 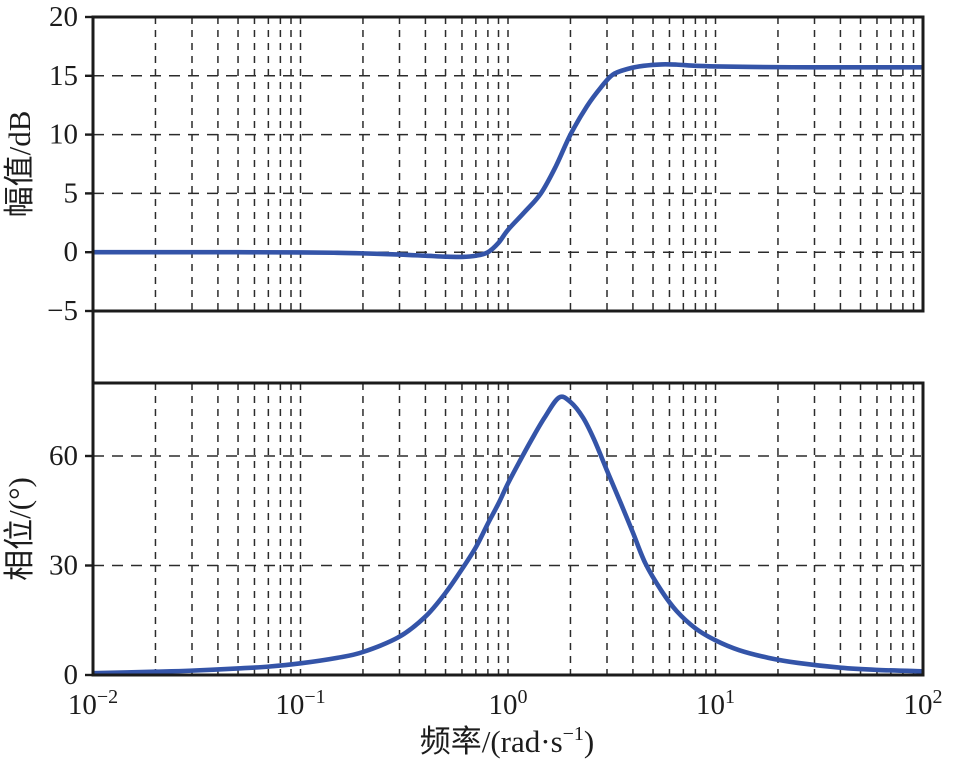 What do you see at coordinates (938, 697) in the screenshot?
I see `x-tick-exponent: 2` at bounding box center [938, 697].